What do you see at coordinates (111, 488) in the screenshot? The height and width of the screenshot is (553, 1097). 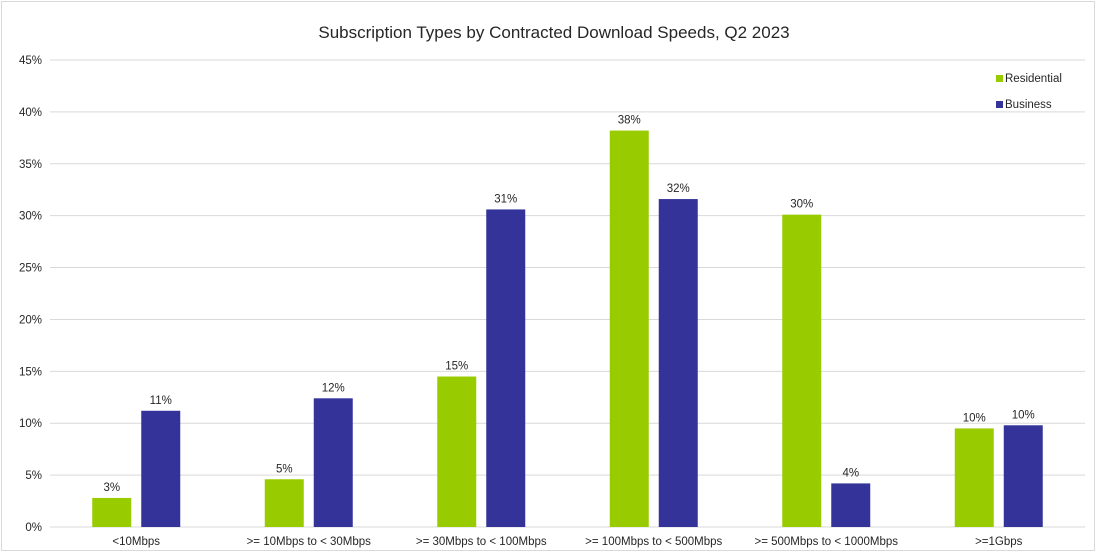 I see `data-label-residential: 3%` at bounding box center [111, 488].